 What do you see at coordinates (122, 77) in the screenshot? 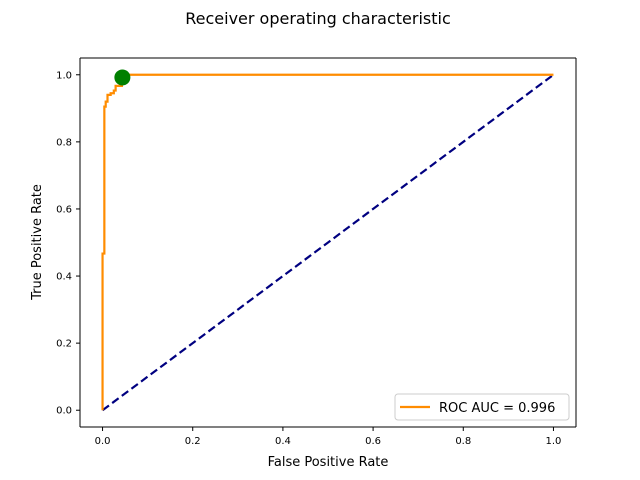
I see `optimal-threshold-marker` at bounding box center [122, 77].